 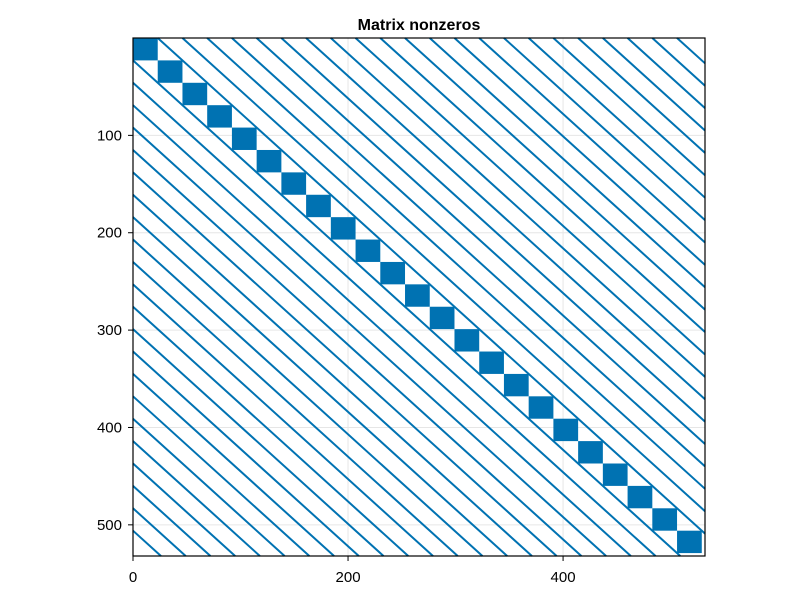 What do you see at coordinates (348, 577) in the screenshot?
I see `x-tick-label: 200` at bounding box center [348, 577].